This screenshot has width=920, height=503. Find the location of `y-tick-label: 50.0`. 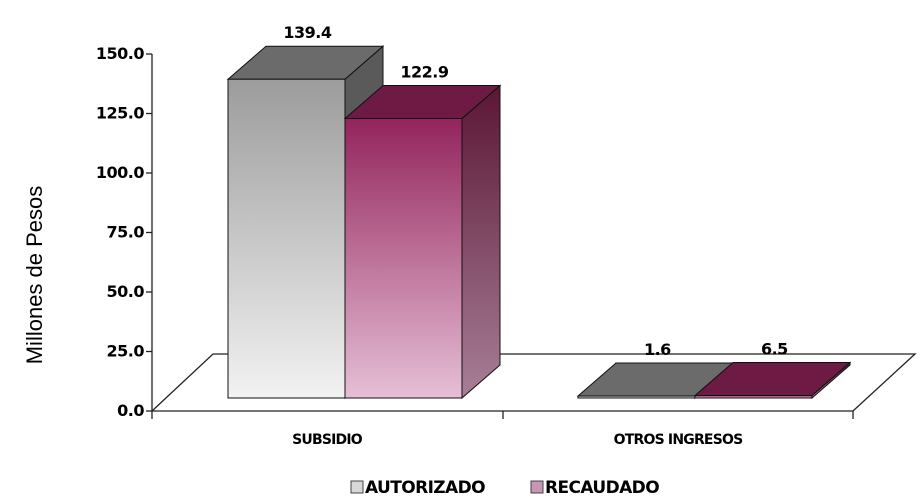

y-tick-label: 50.0 is located at coordinates (126, 291).